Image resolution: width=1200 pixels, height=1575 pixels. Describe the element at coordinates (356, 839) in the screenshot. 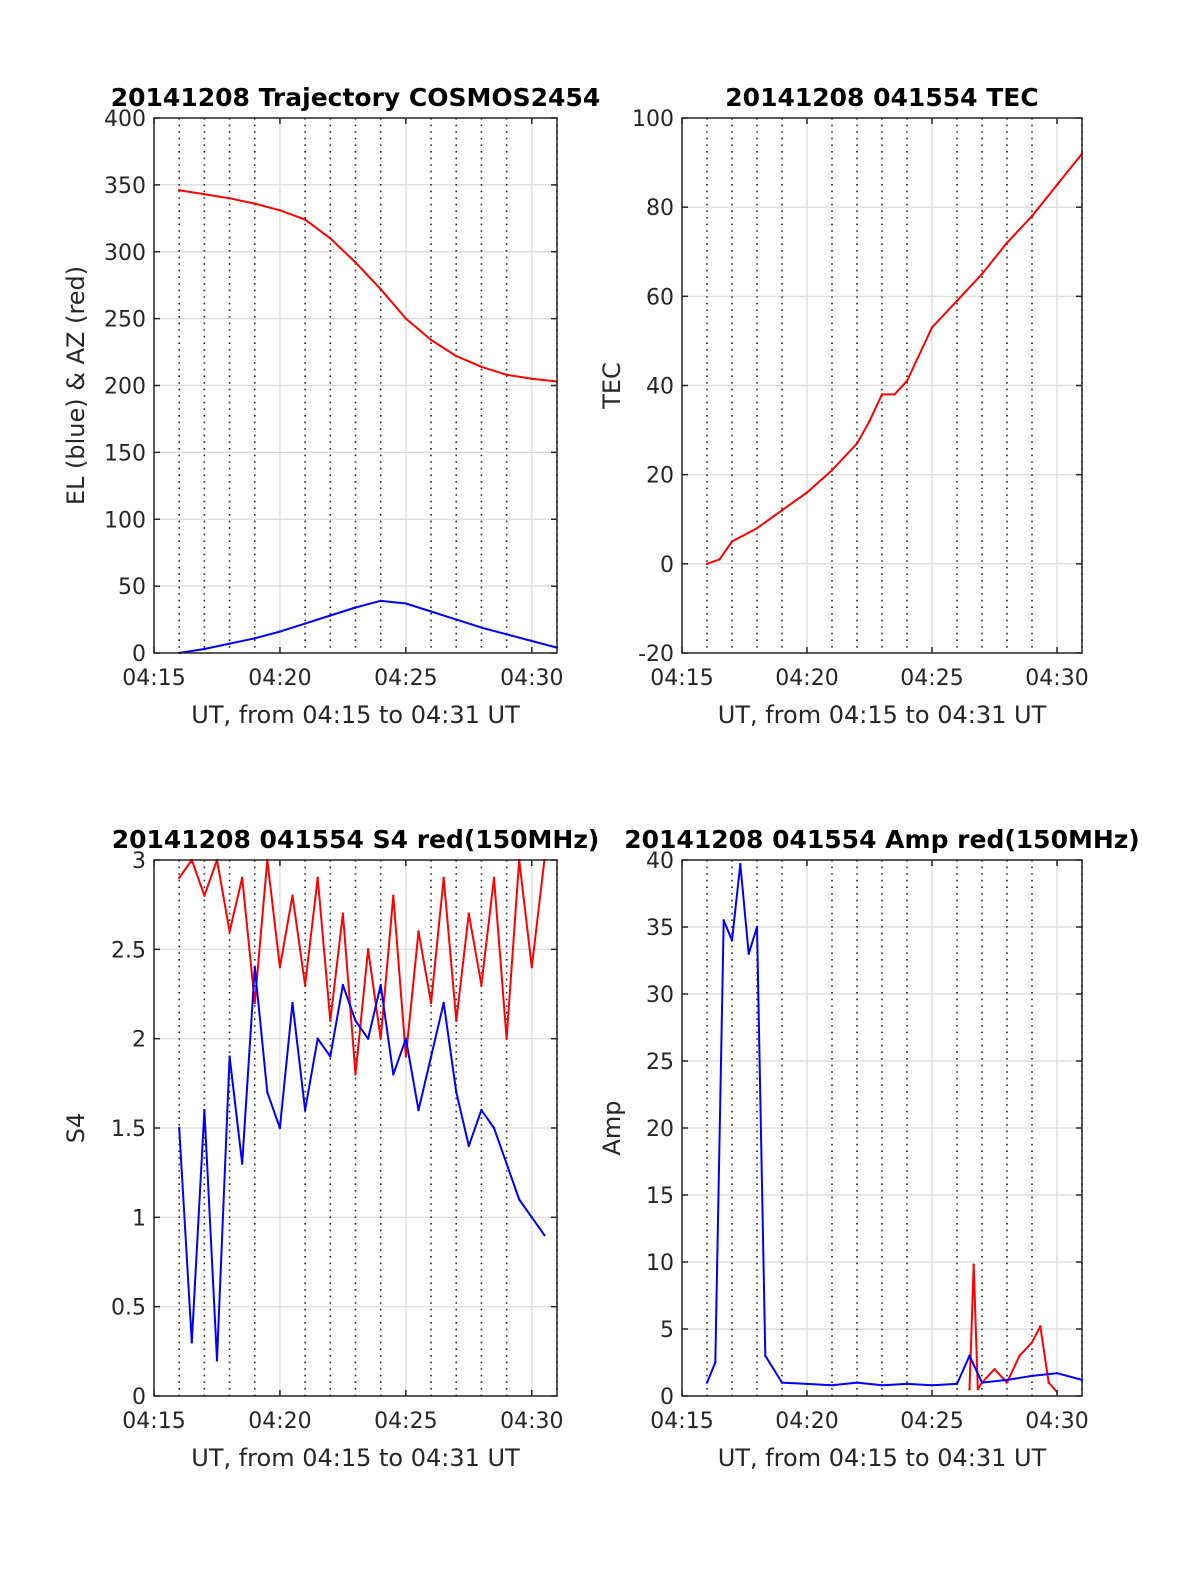

I see `chart-title: 20141208 041554 S4 red(150MHz)` at that location.